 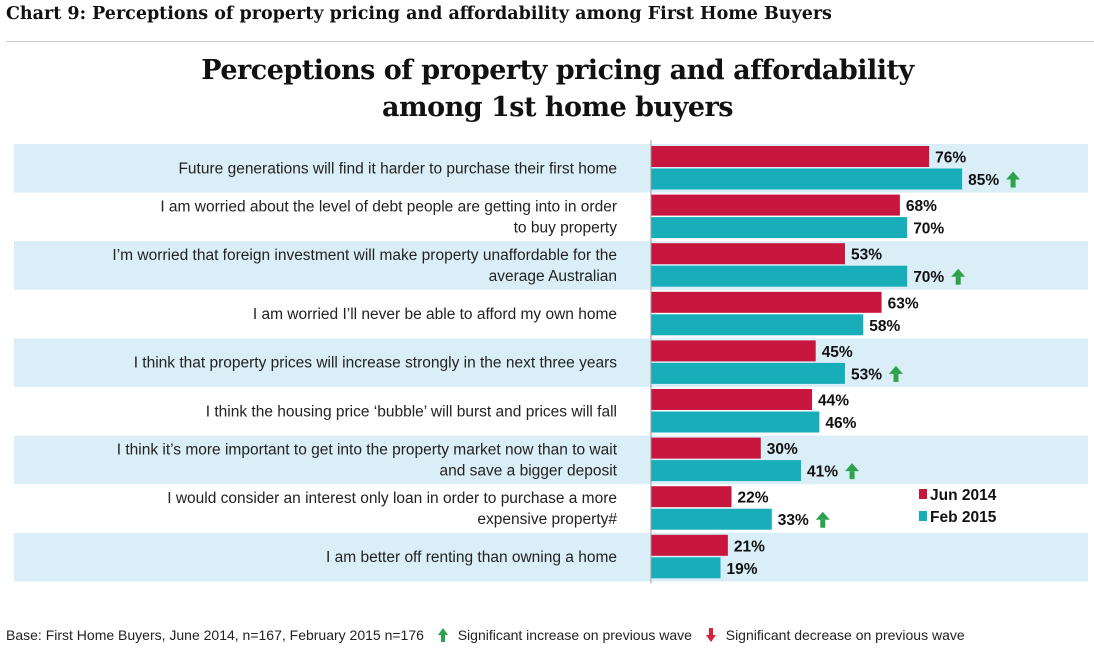 What do you see at coordinates (711, 635) in the screenshot?
I see `significant-decrease-arrow-icon` at bounding box center [711, 635].